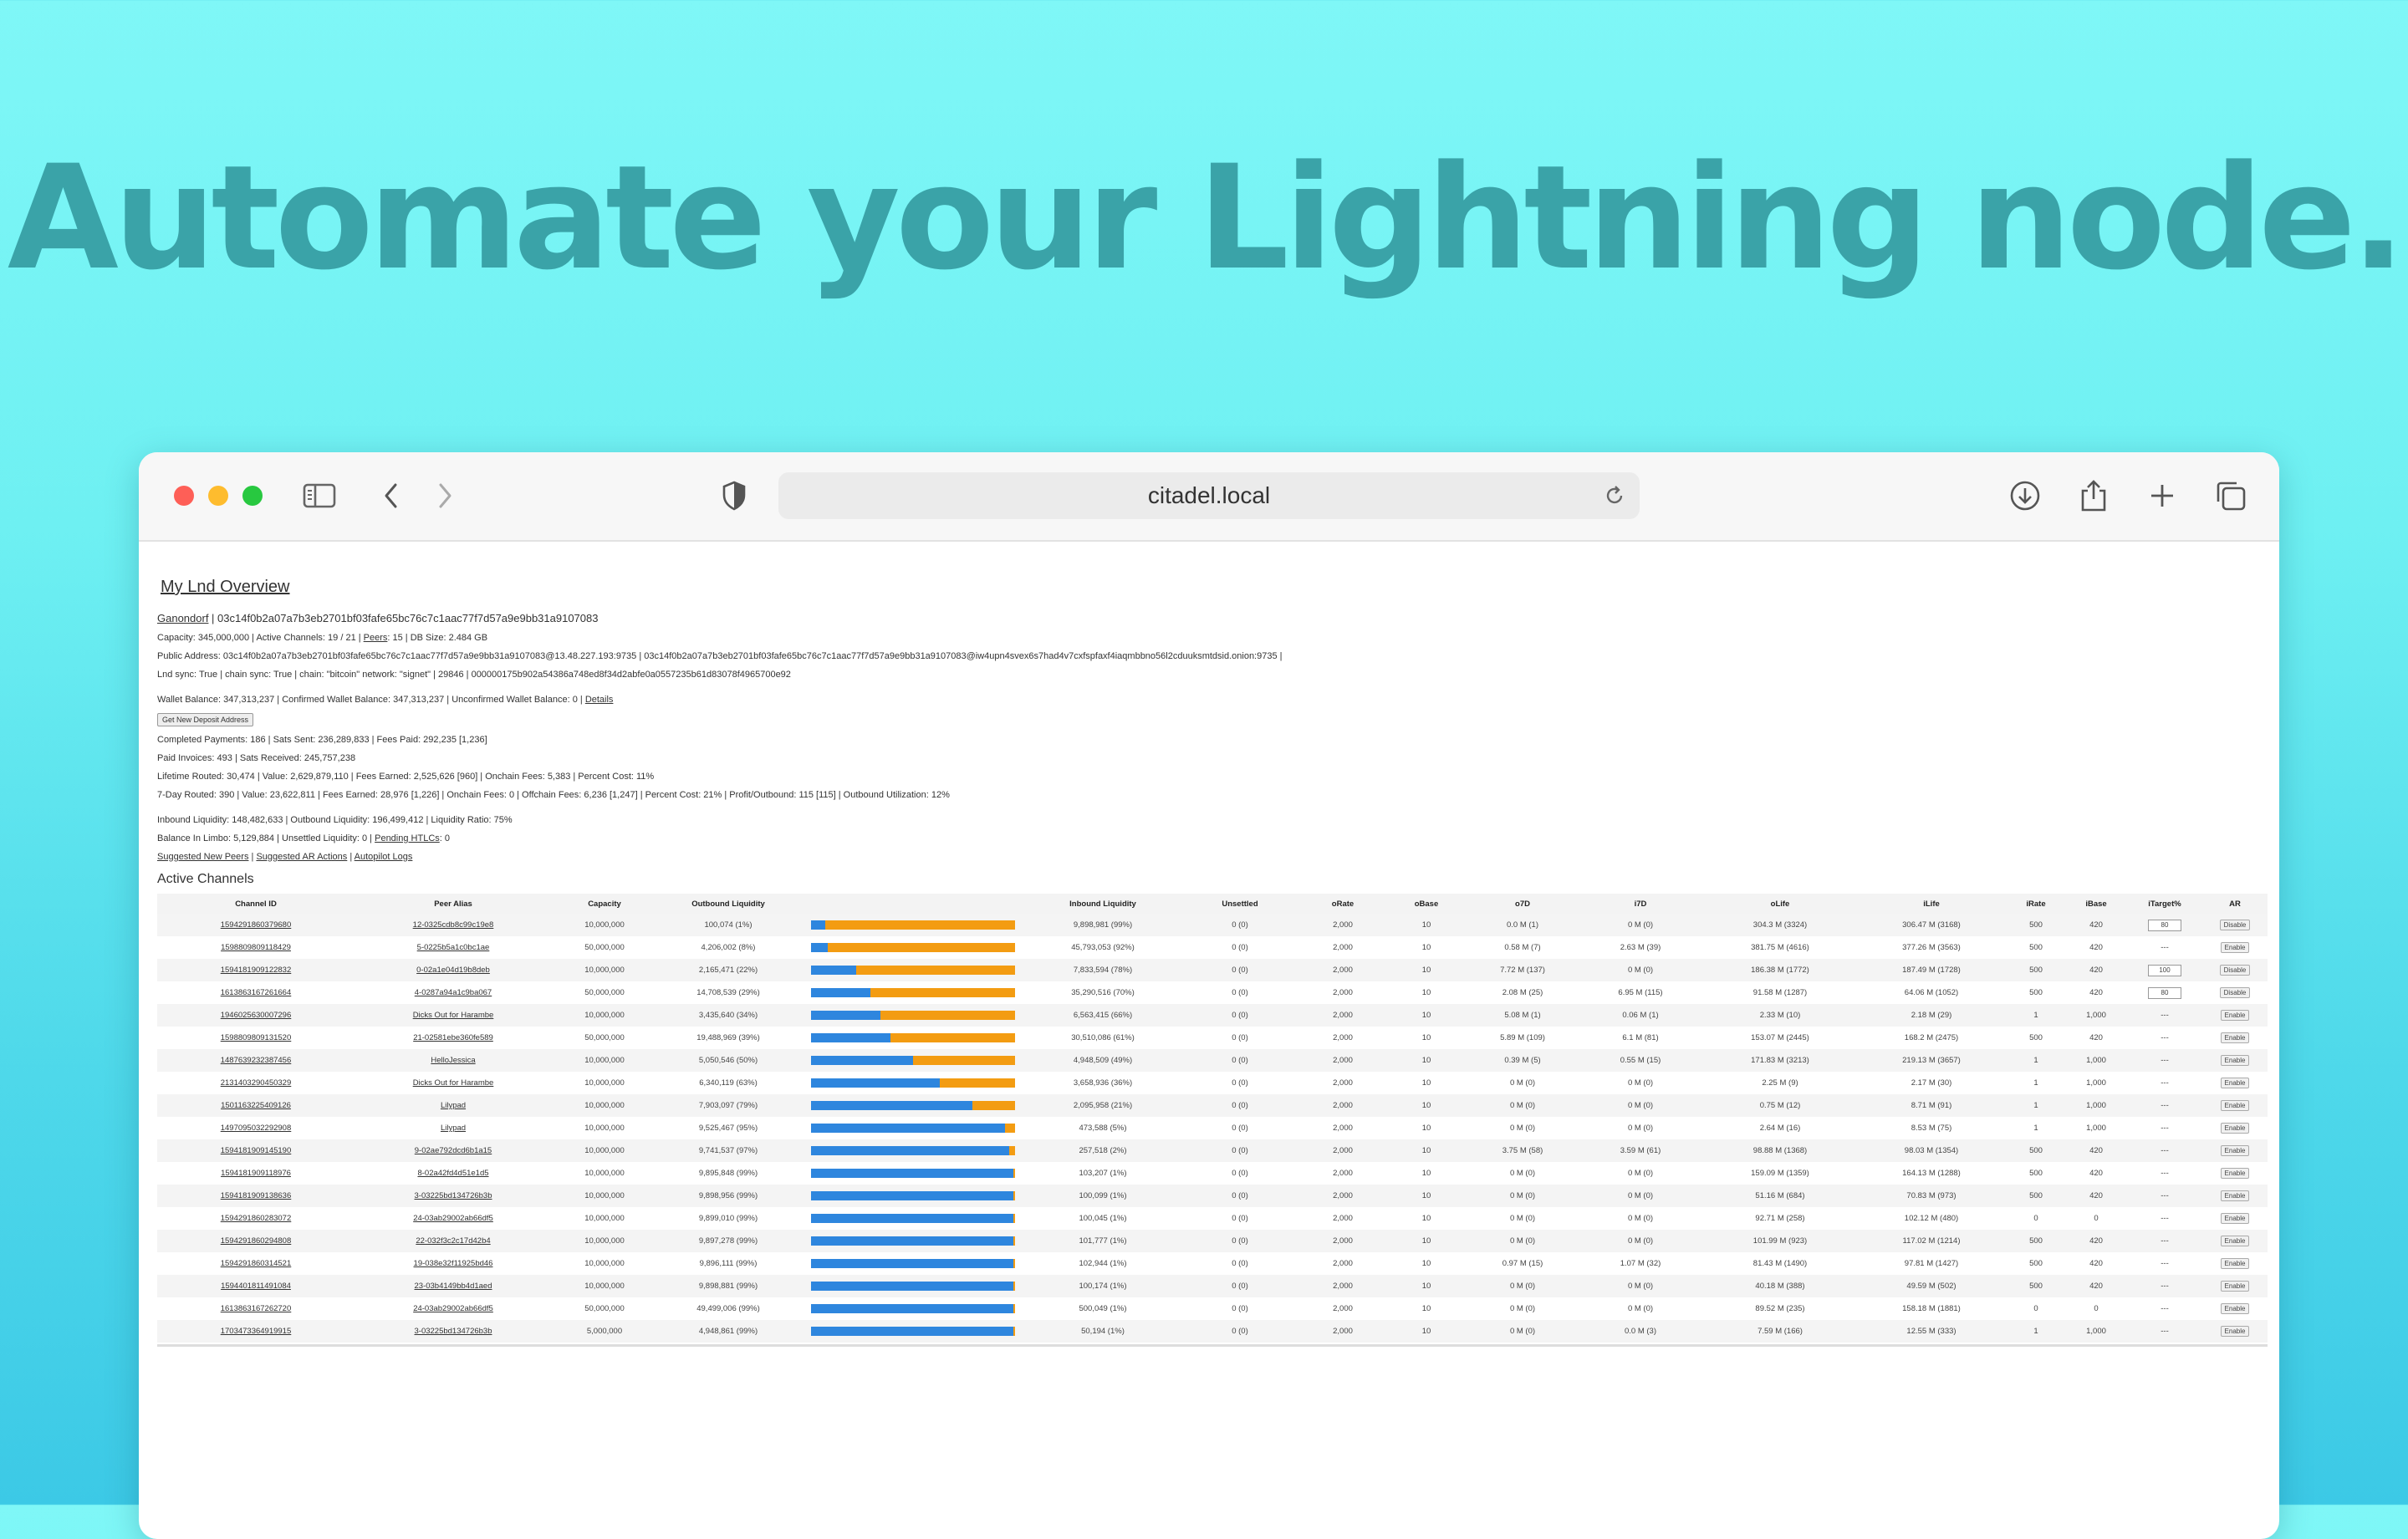 The width and height of the screenshot is (2408, 1539). Describe the element at coordinates (256, 970) in the screenshot. I see `channel-id-link: 1594181909122832` at that location.